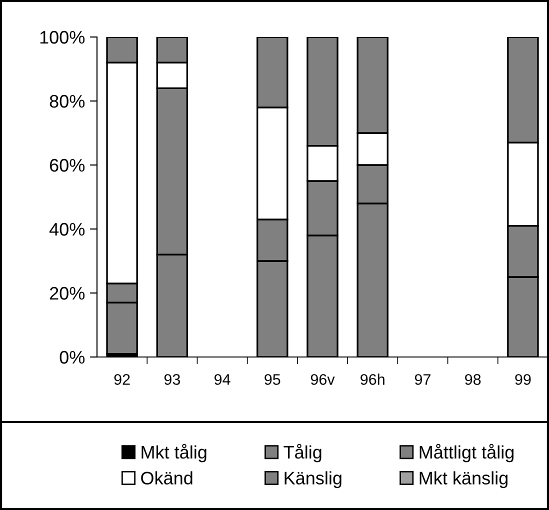 This screenshot has height=510, width=549. Describe the element at coordinates (172, 379) in the screenshot. I see `x-tick-label: 93` at that location.